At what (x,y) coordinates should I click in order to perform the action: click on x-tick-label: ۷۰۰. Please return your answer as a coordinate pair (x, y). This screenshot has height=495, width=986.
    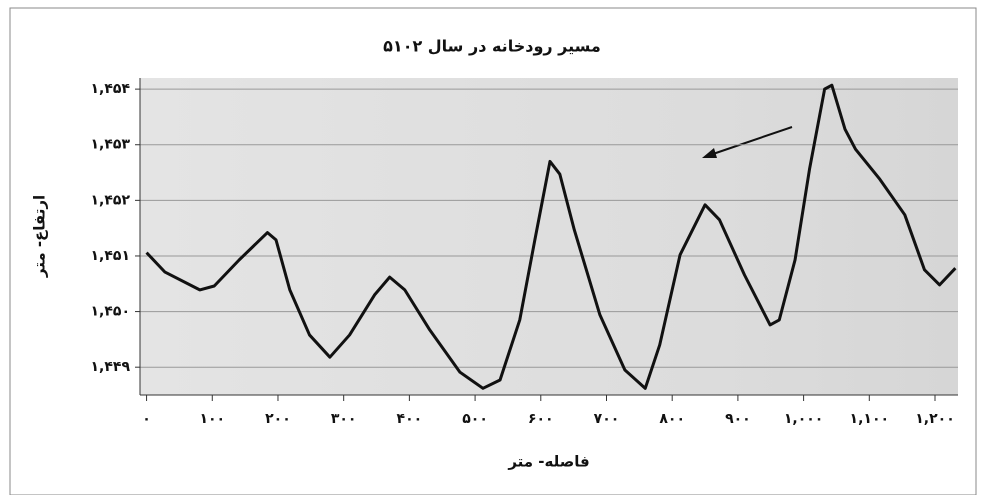
    Looking at the image, I should click on (607, 419).